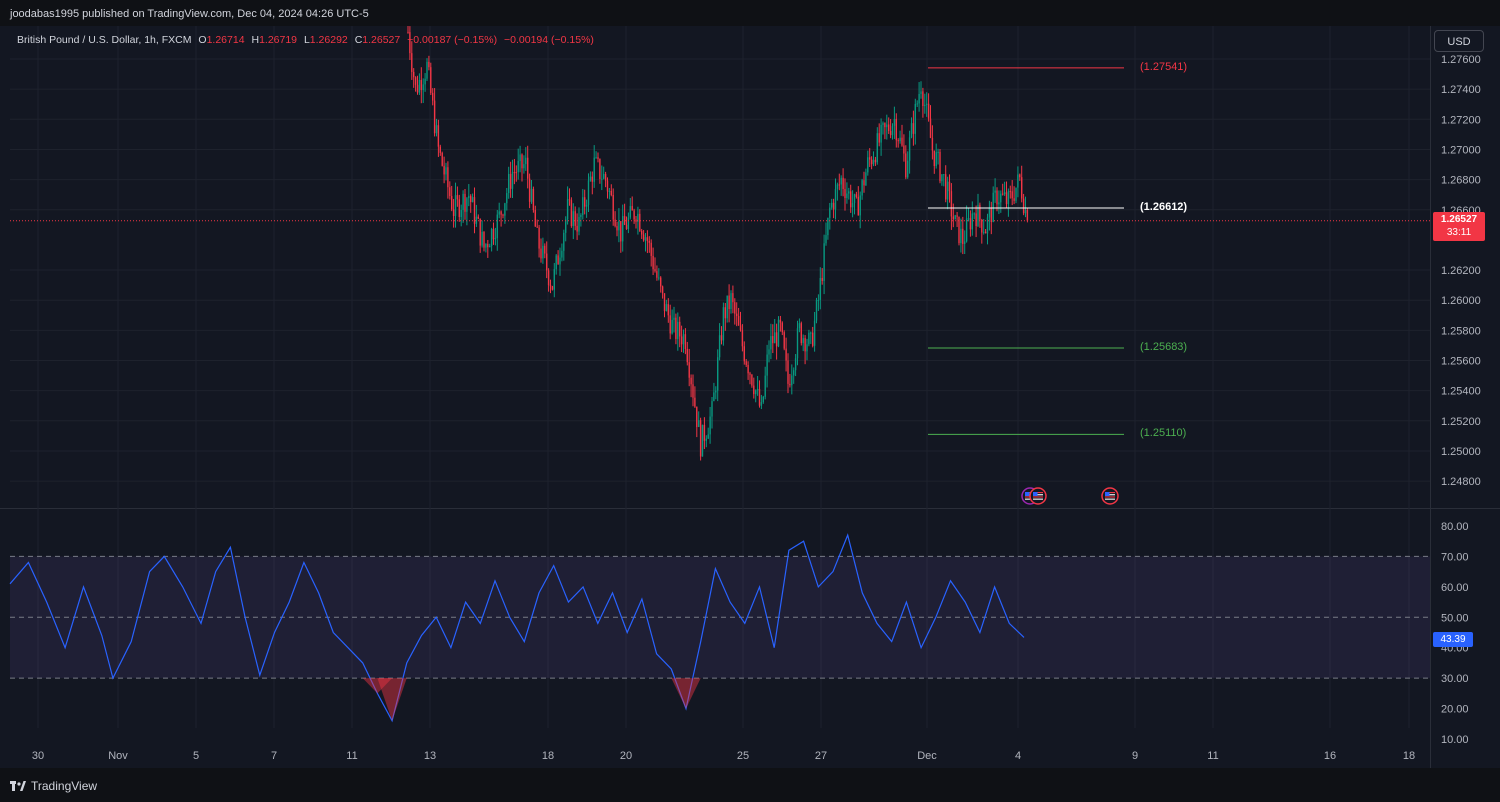  Describe the element at coordinates (1461, 362) in the screenshot. I see `price-tick-label: 1.25600` at that location.